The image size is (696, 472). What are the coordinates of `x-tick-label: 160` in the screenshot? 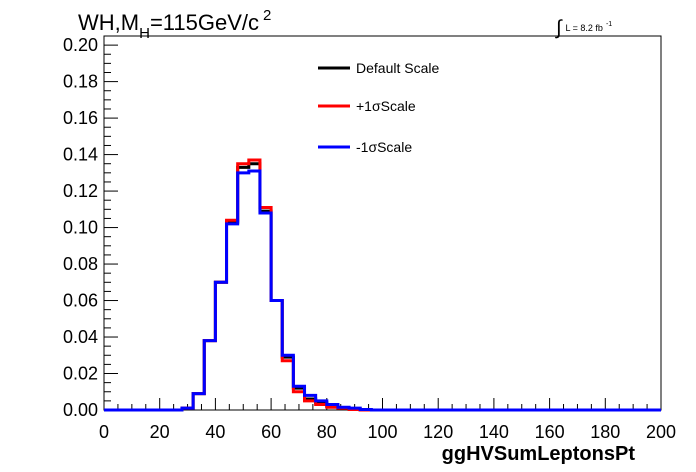 It's located at (550, 432).